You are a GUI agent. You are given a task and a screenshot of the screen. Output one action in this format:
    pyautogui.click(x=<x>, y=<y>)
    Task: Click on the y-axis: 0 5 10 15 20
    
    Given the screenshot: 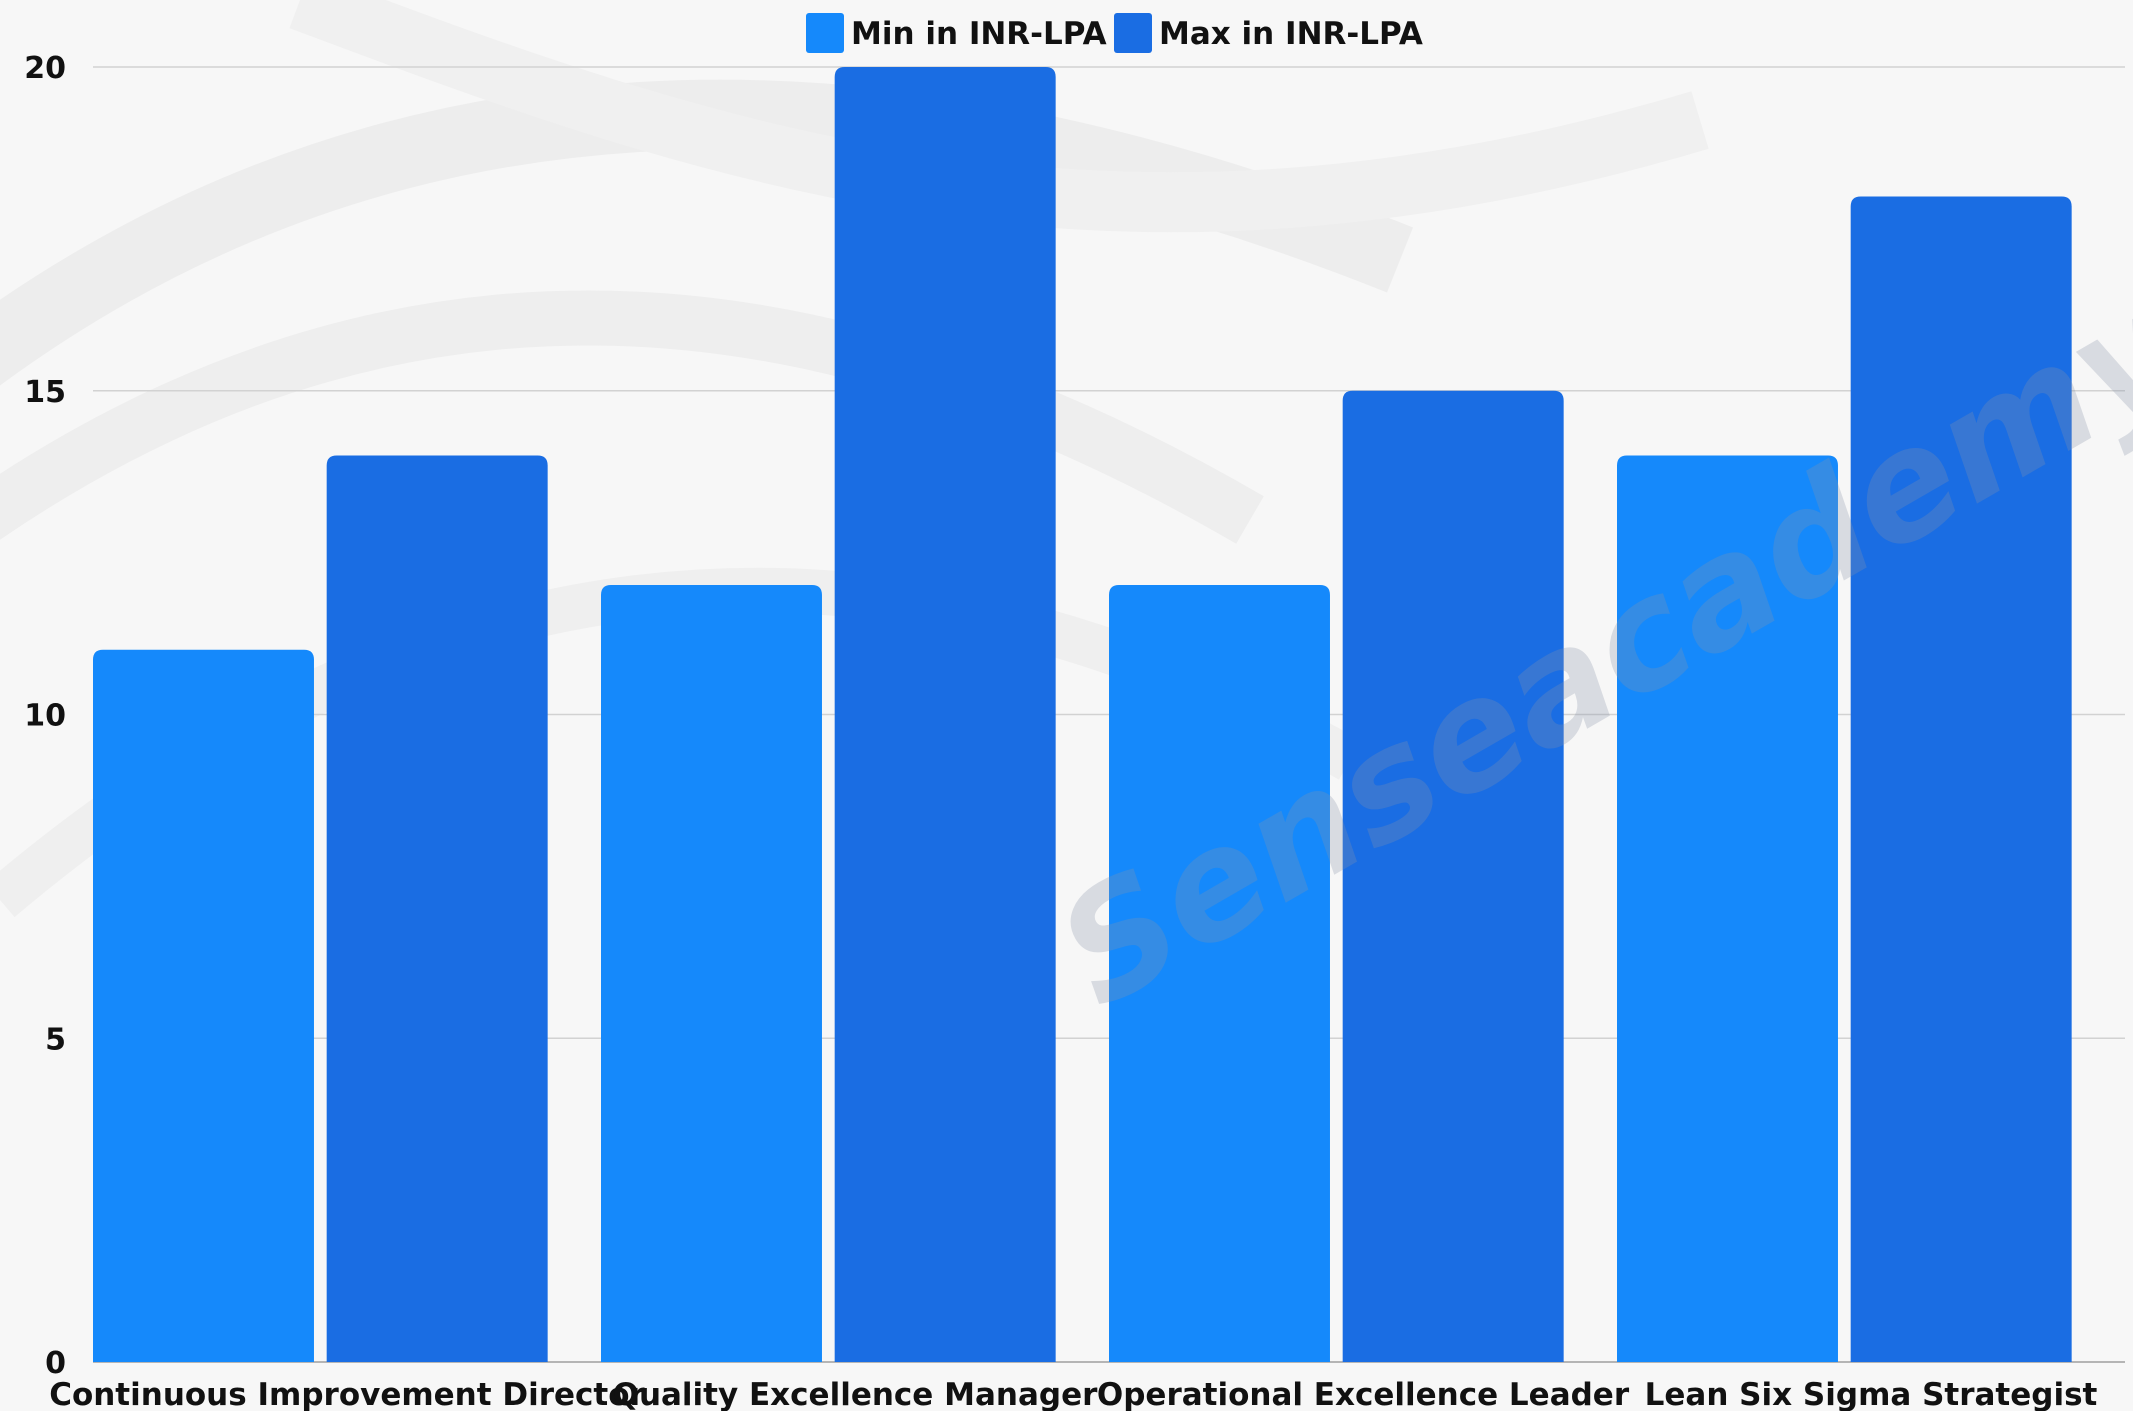 What is the action you would take?
    pyautogui.click(x=45, y=716)
    